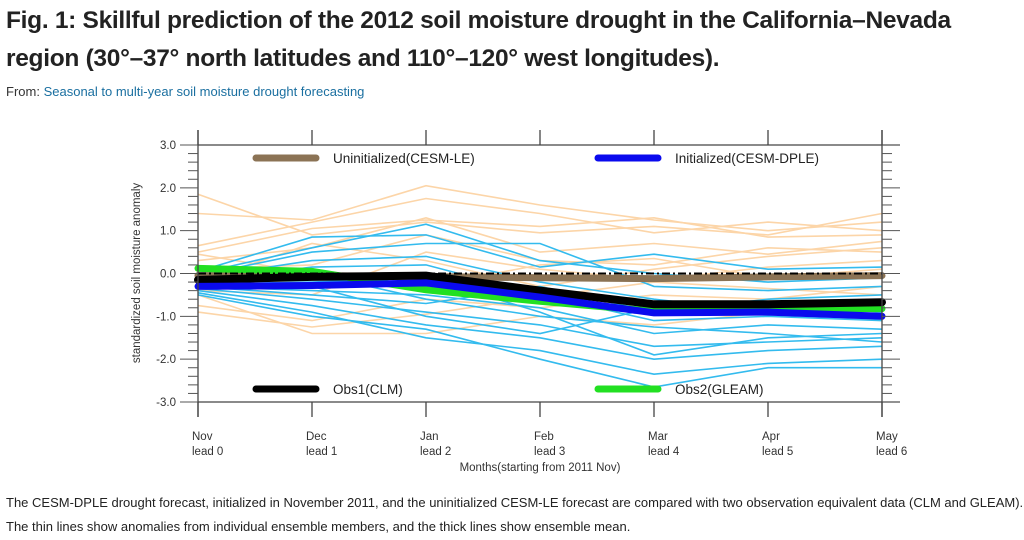 Image resolution: width=1024 pixels, height=540 pixels. Describe the element at coordinates (168, 275) in the screenshot. I see `y-tick-label: 0.0` at that location.